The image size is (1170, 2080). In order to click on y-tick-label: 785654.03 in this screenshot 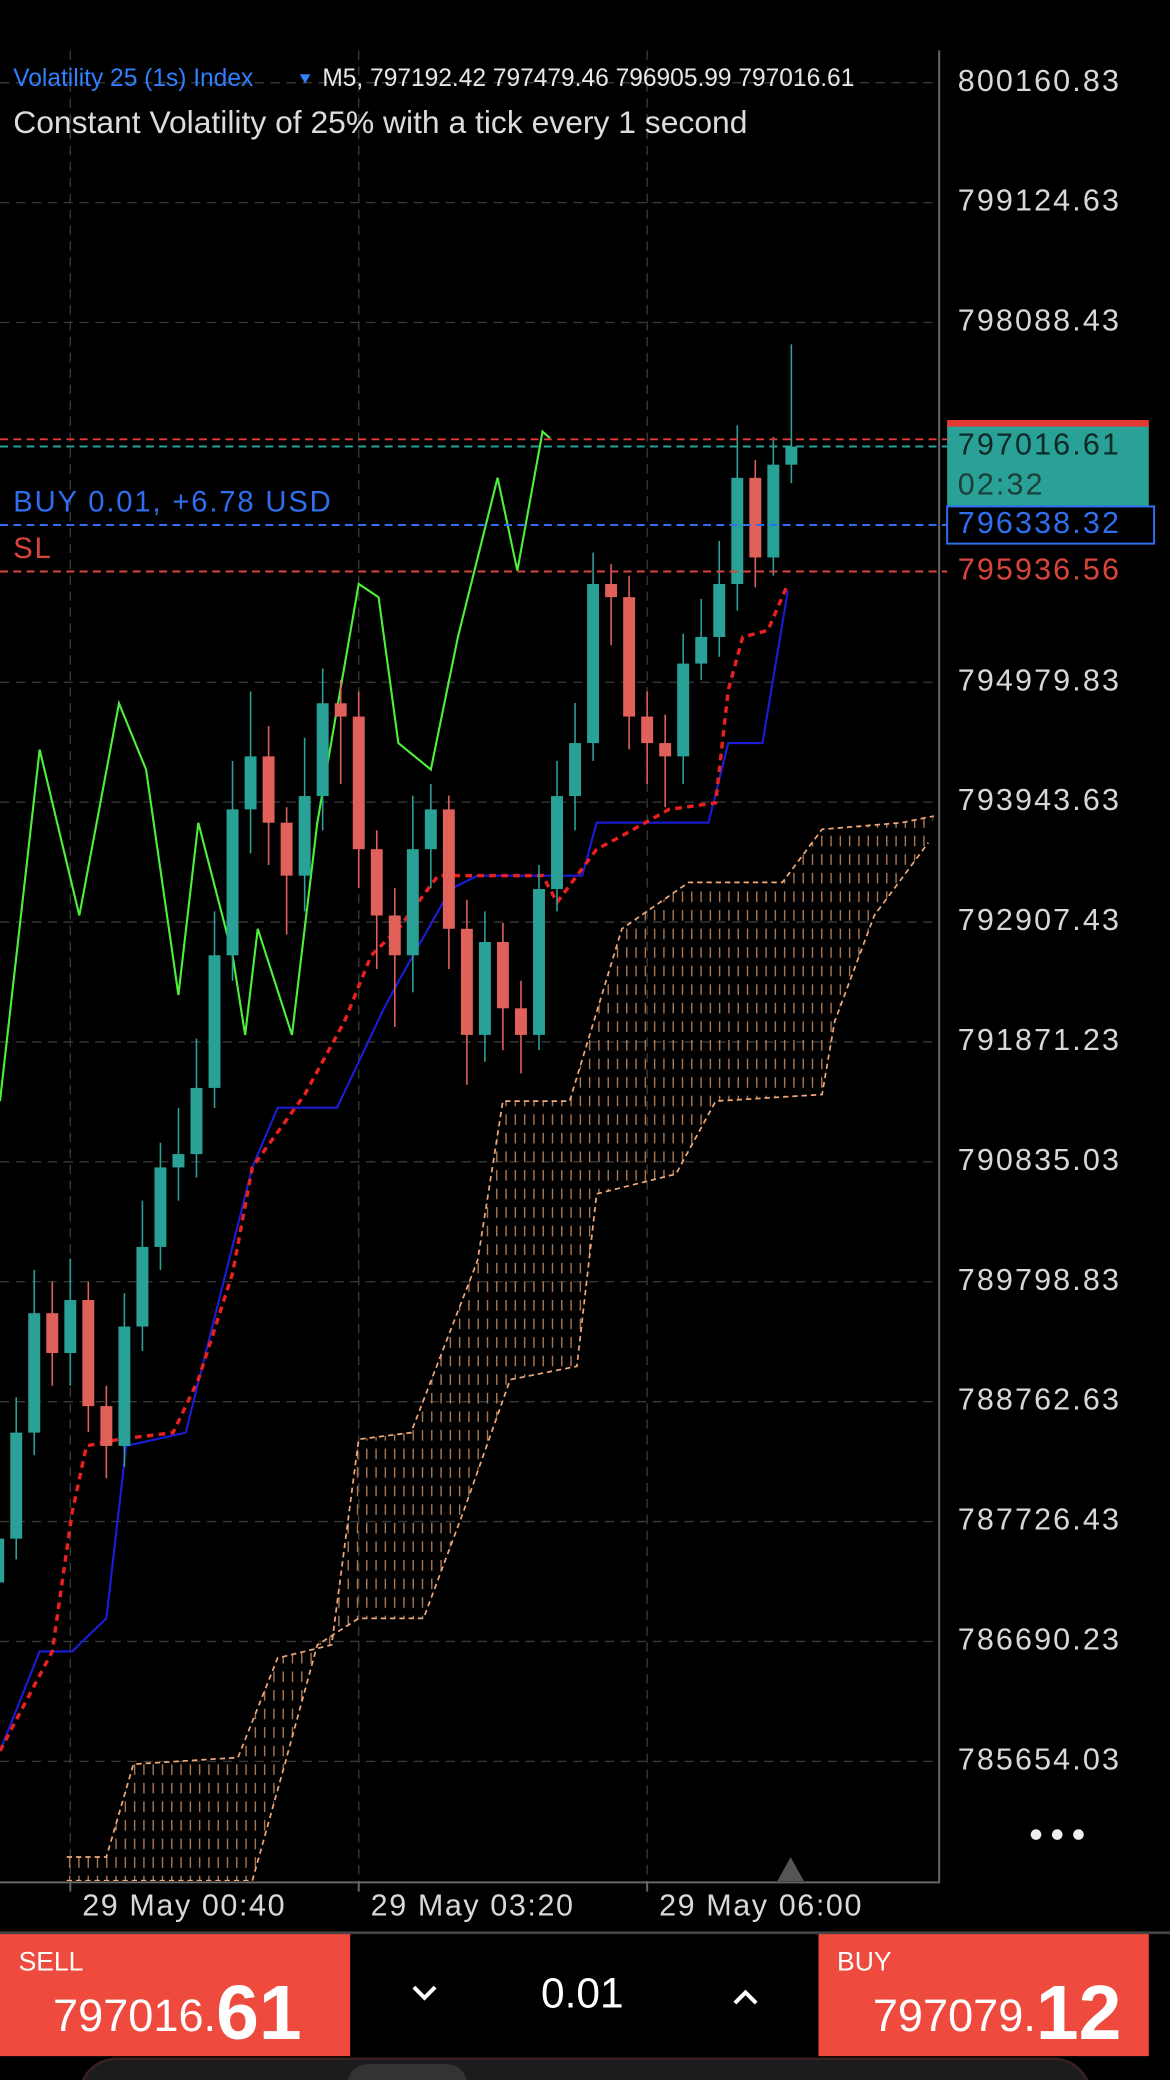, I will do `click(1039, 1759)`.